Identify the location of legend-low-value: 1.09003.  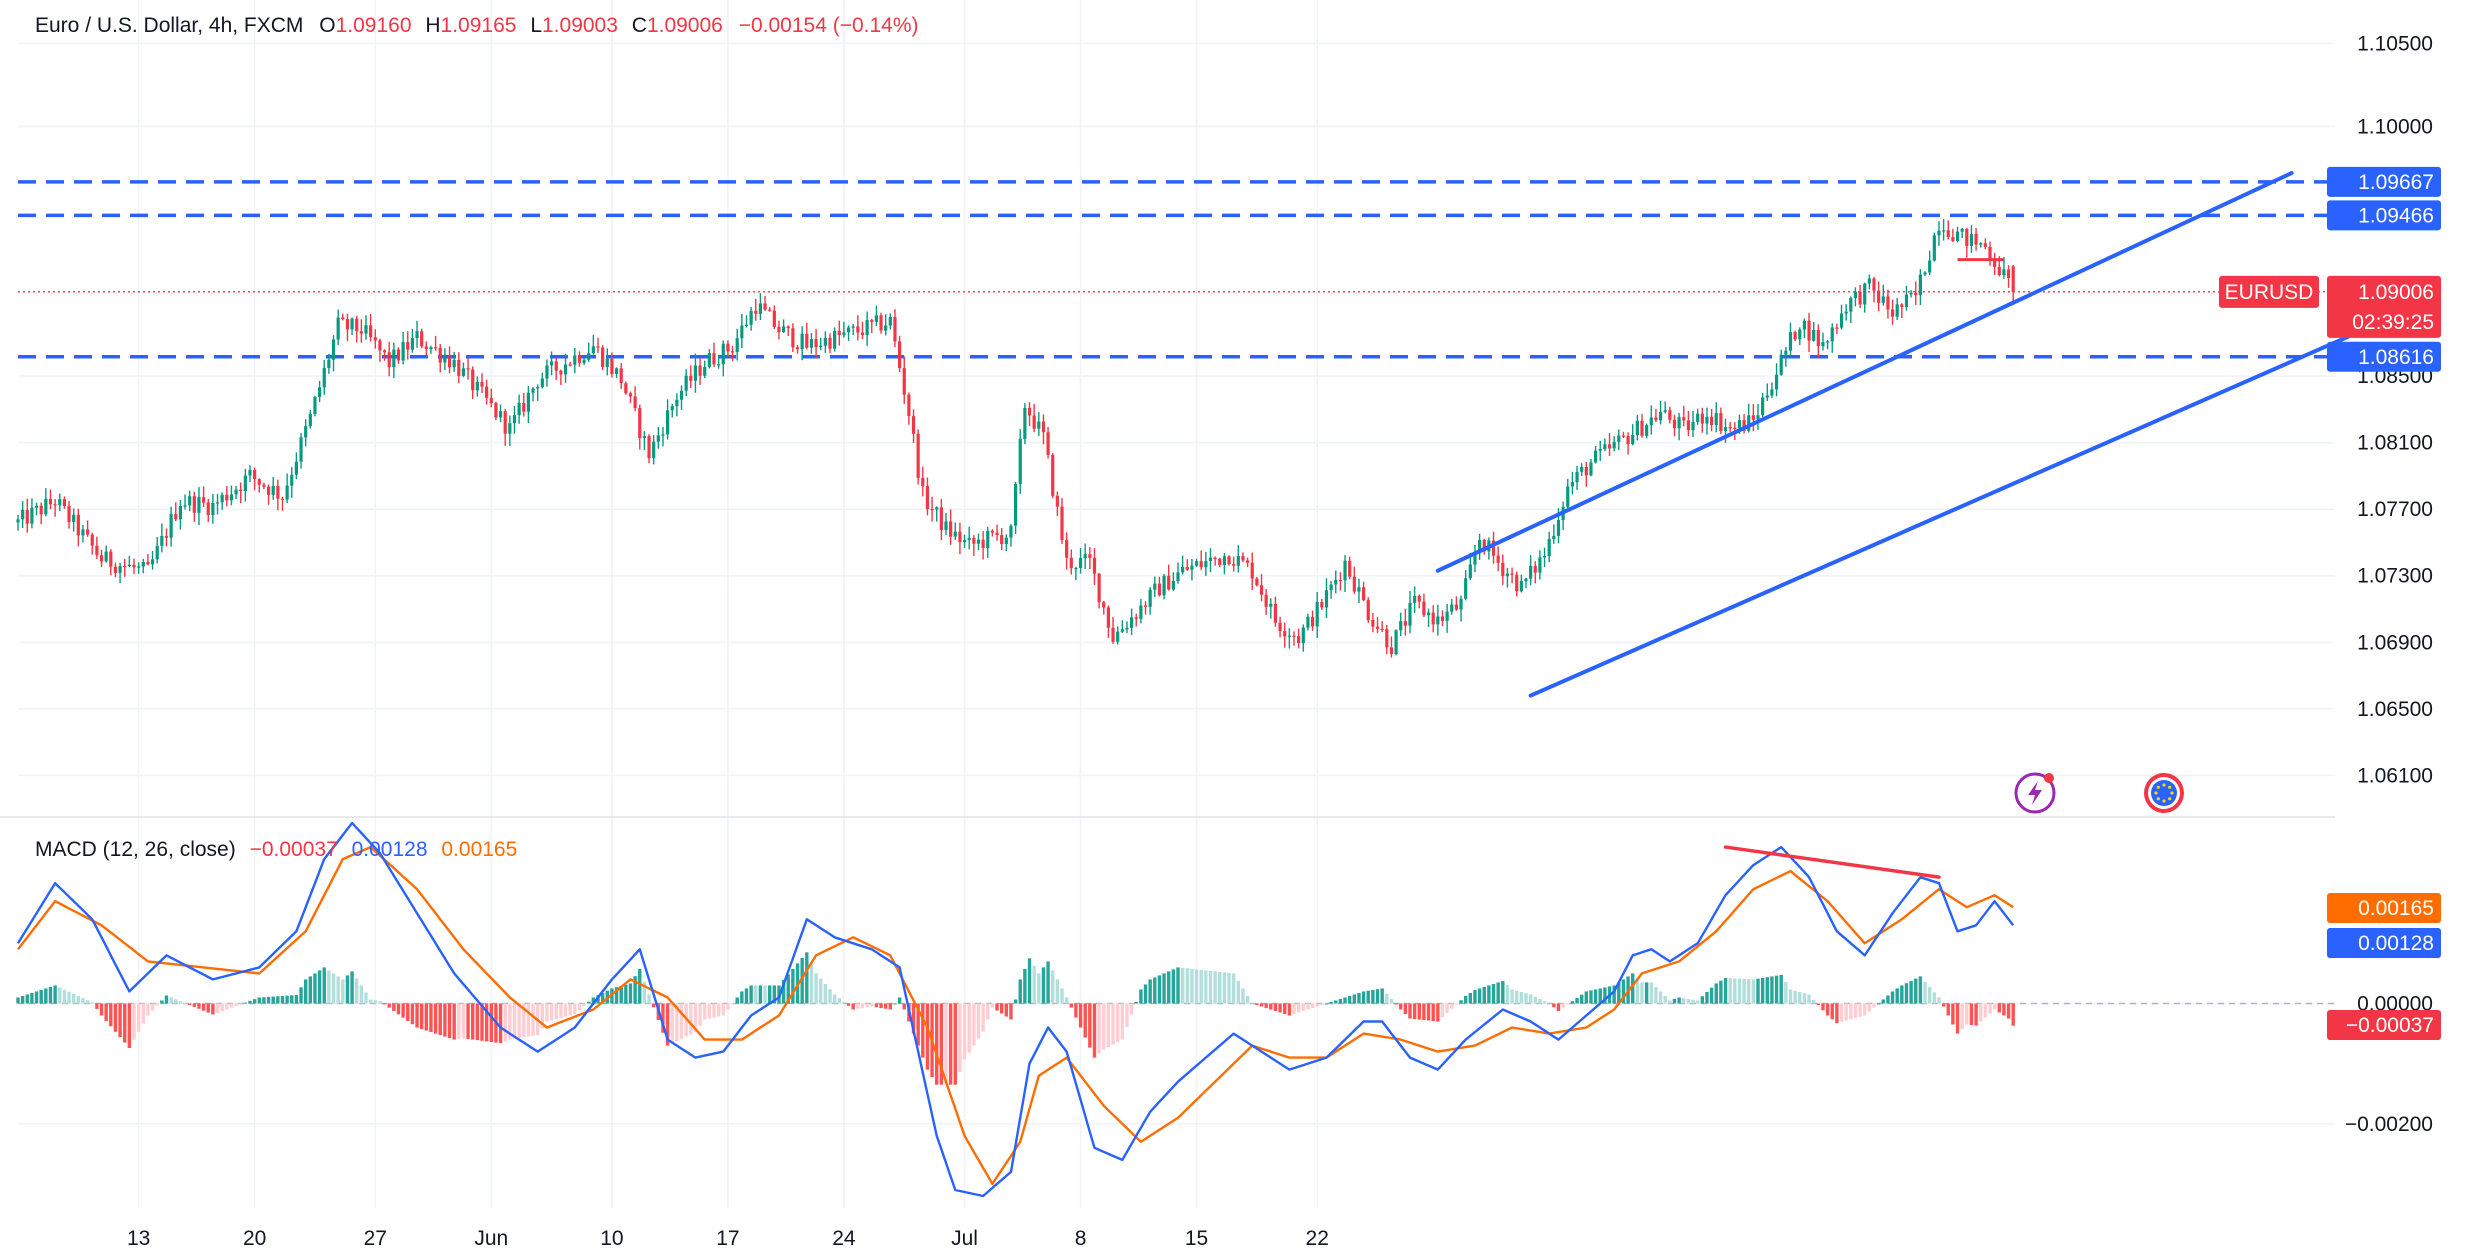
(580, 25).